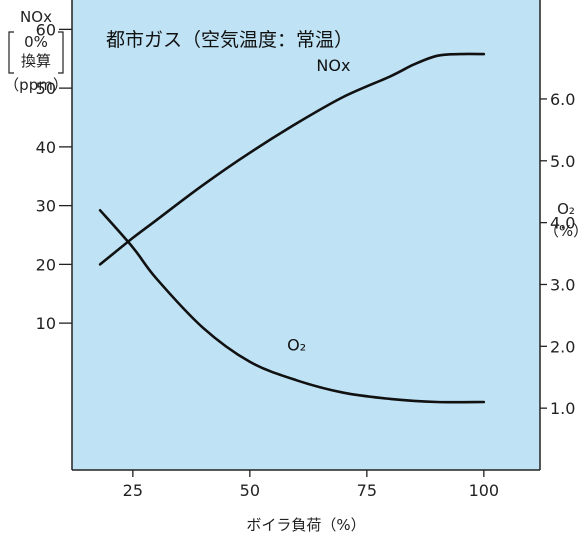 The width and height of the screenshot is (584, 537). What do you see at coordinates (36, 61) in the screenshot?
I see `left-axis-title-line3: 換算` at bounding box center [36, 61].